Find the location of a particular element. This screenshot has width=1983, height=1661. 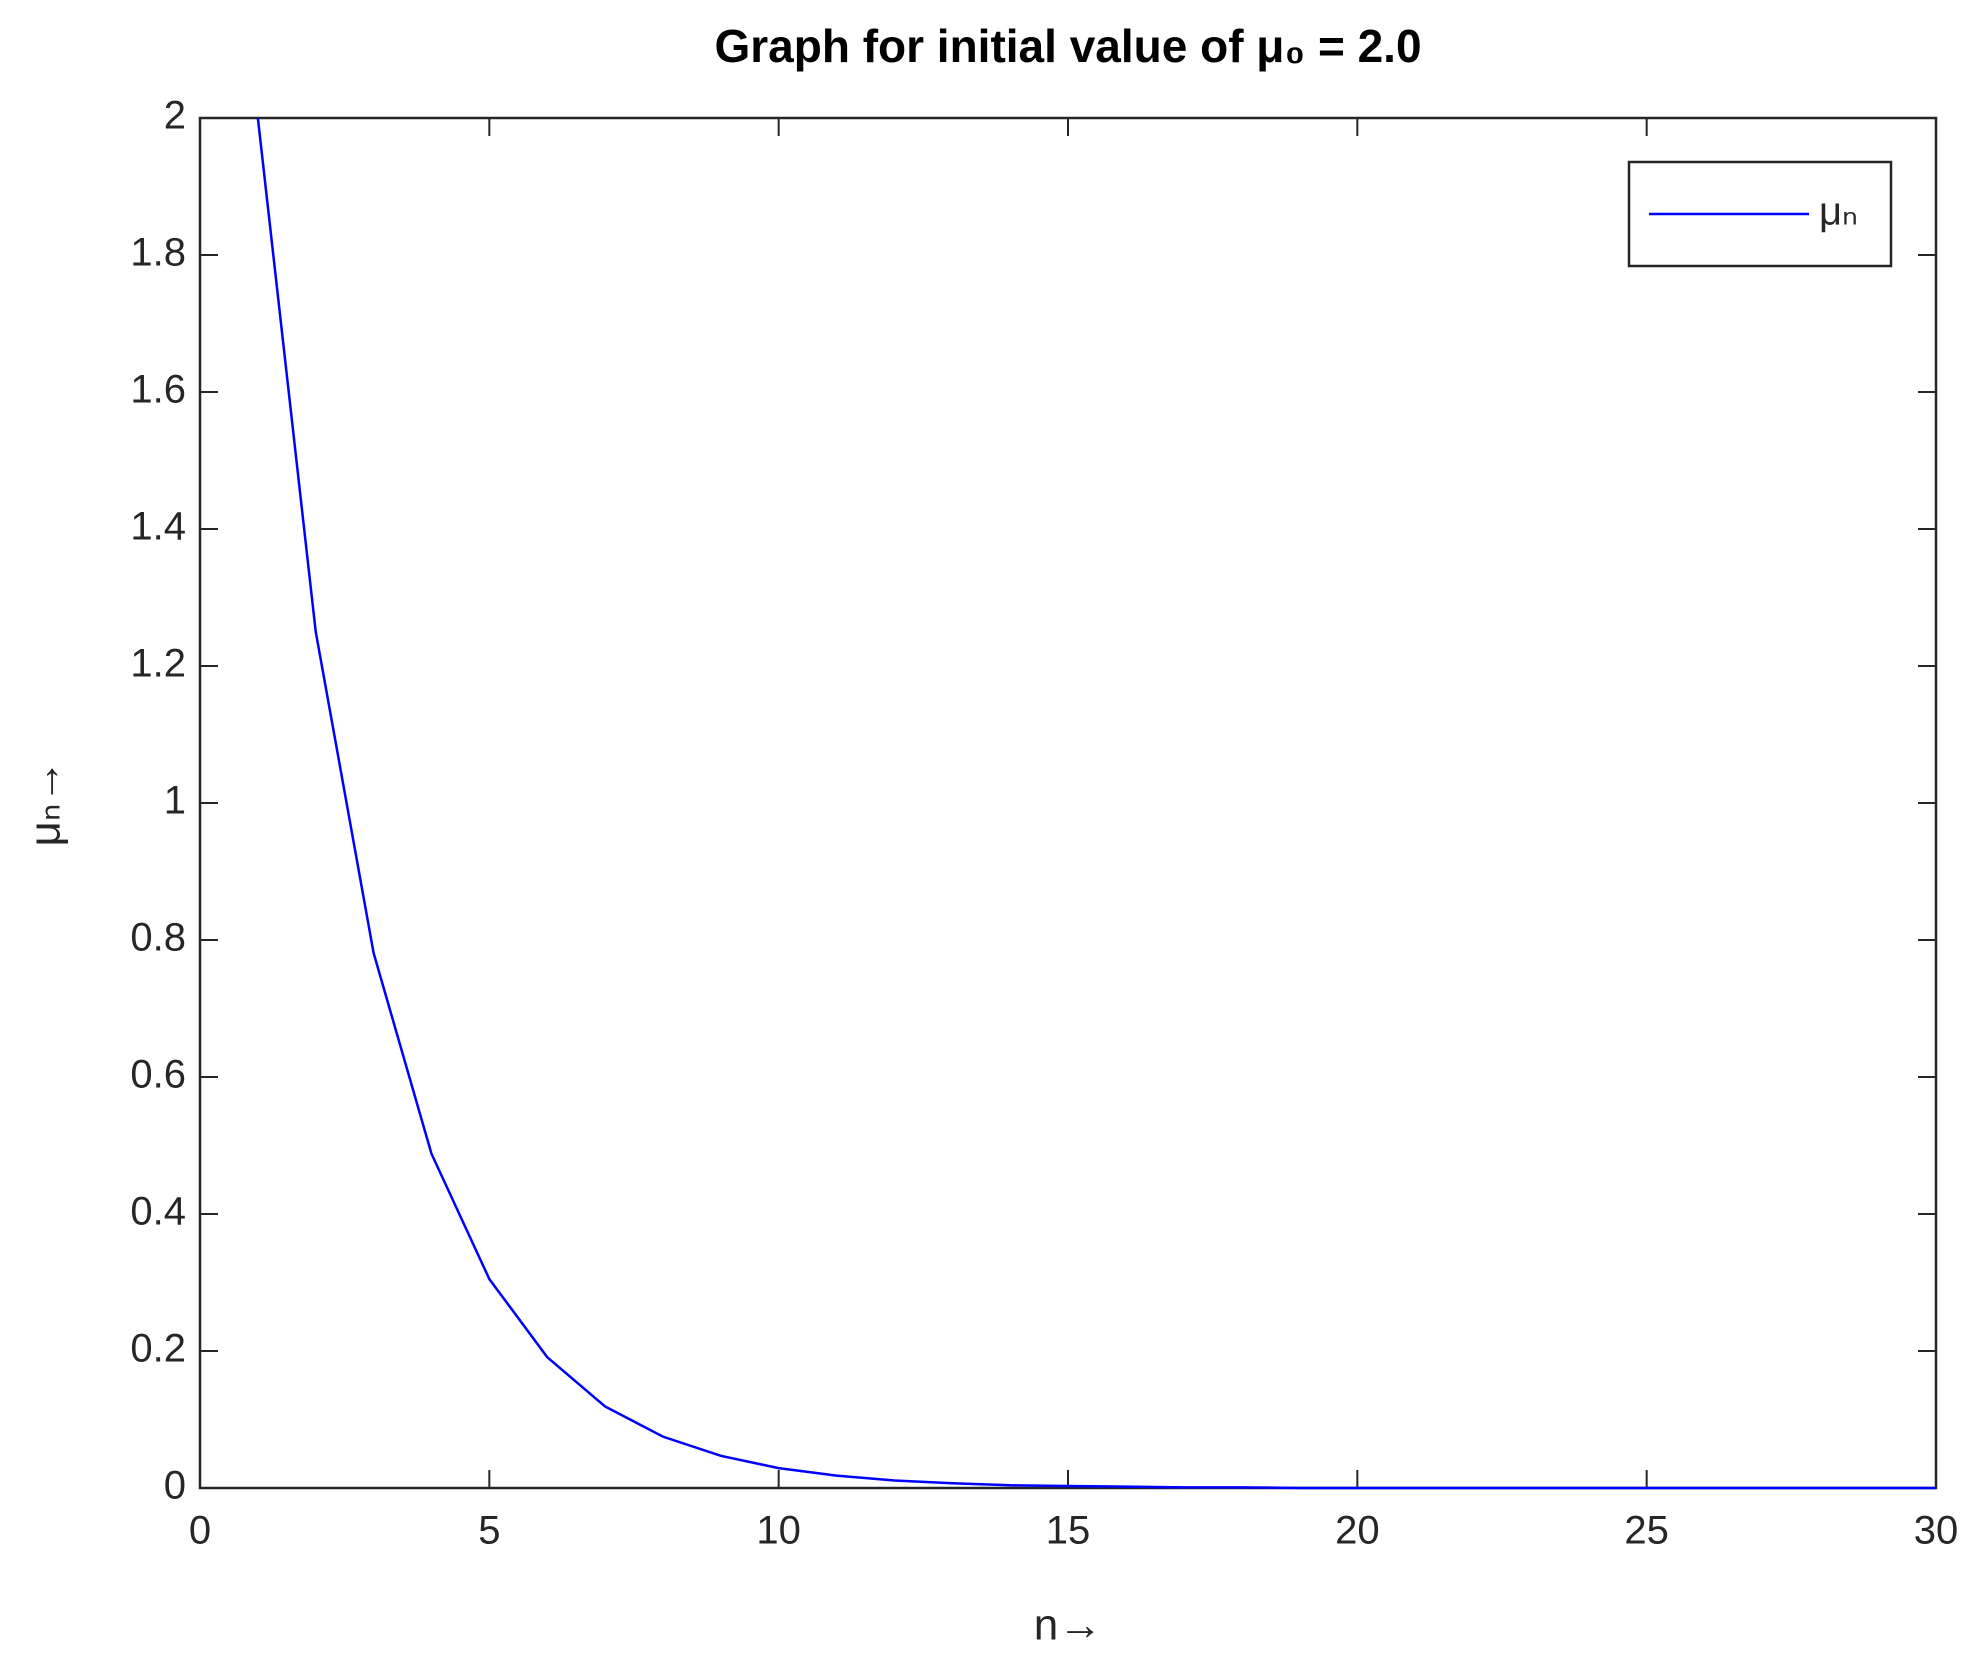

x-tick-label: 25 is located at coordinates (1646, 1531).